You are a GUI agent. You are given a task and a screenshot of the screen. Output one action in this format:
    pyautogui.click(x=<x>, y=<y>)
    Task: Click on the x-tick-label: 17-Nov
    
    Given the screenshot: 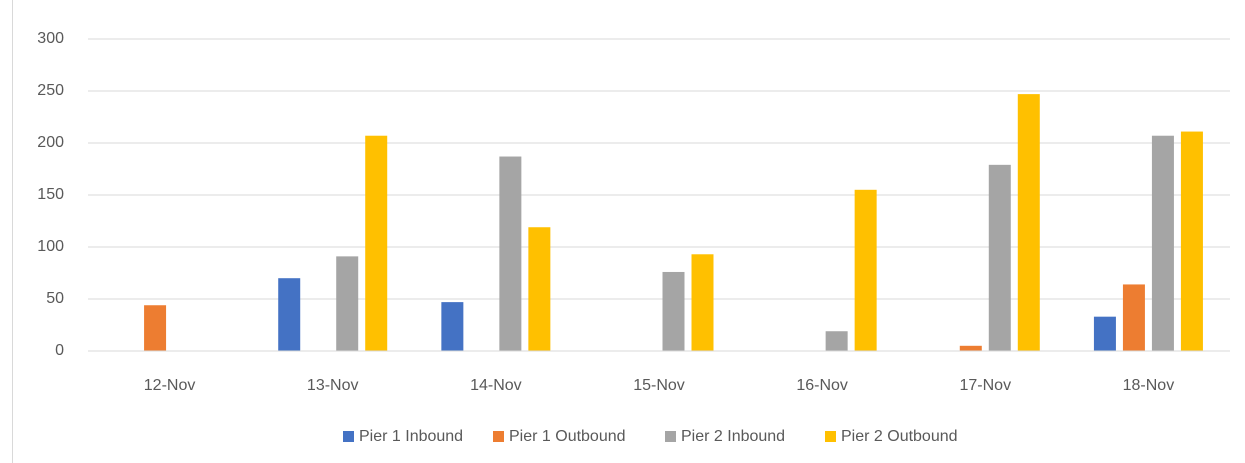 What is the action you would take?
    pyautogui.click(x=985, y=385)
    